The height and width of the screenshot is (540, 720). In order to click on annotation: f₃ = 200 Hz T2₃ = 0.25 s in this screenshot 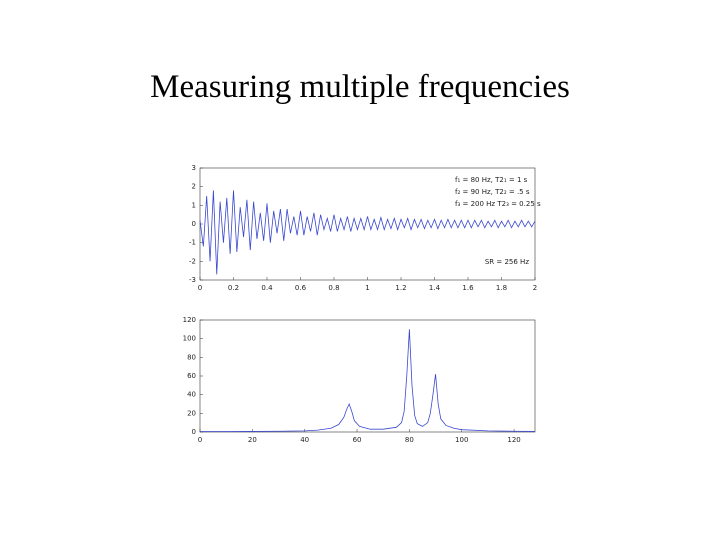, I will do `click(498, 204)`.